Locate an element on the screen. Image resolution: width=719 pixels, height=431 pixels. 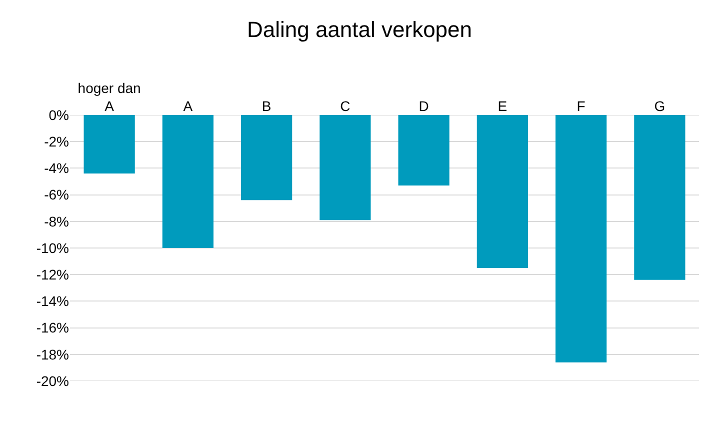
y-tick-label: -2% is located at coordinates (56, 142).